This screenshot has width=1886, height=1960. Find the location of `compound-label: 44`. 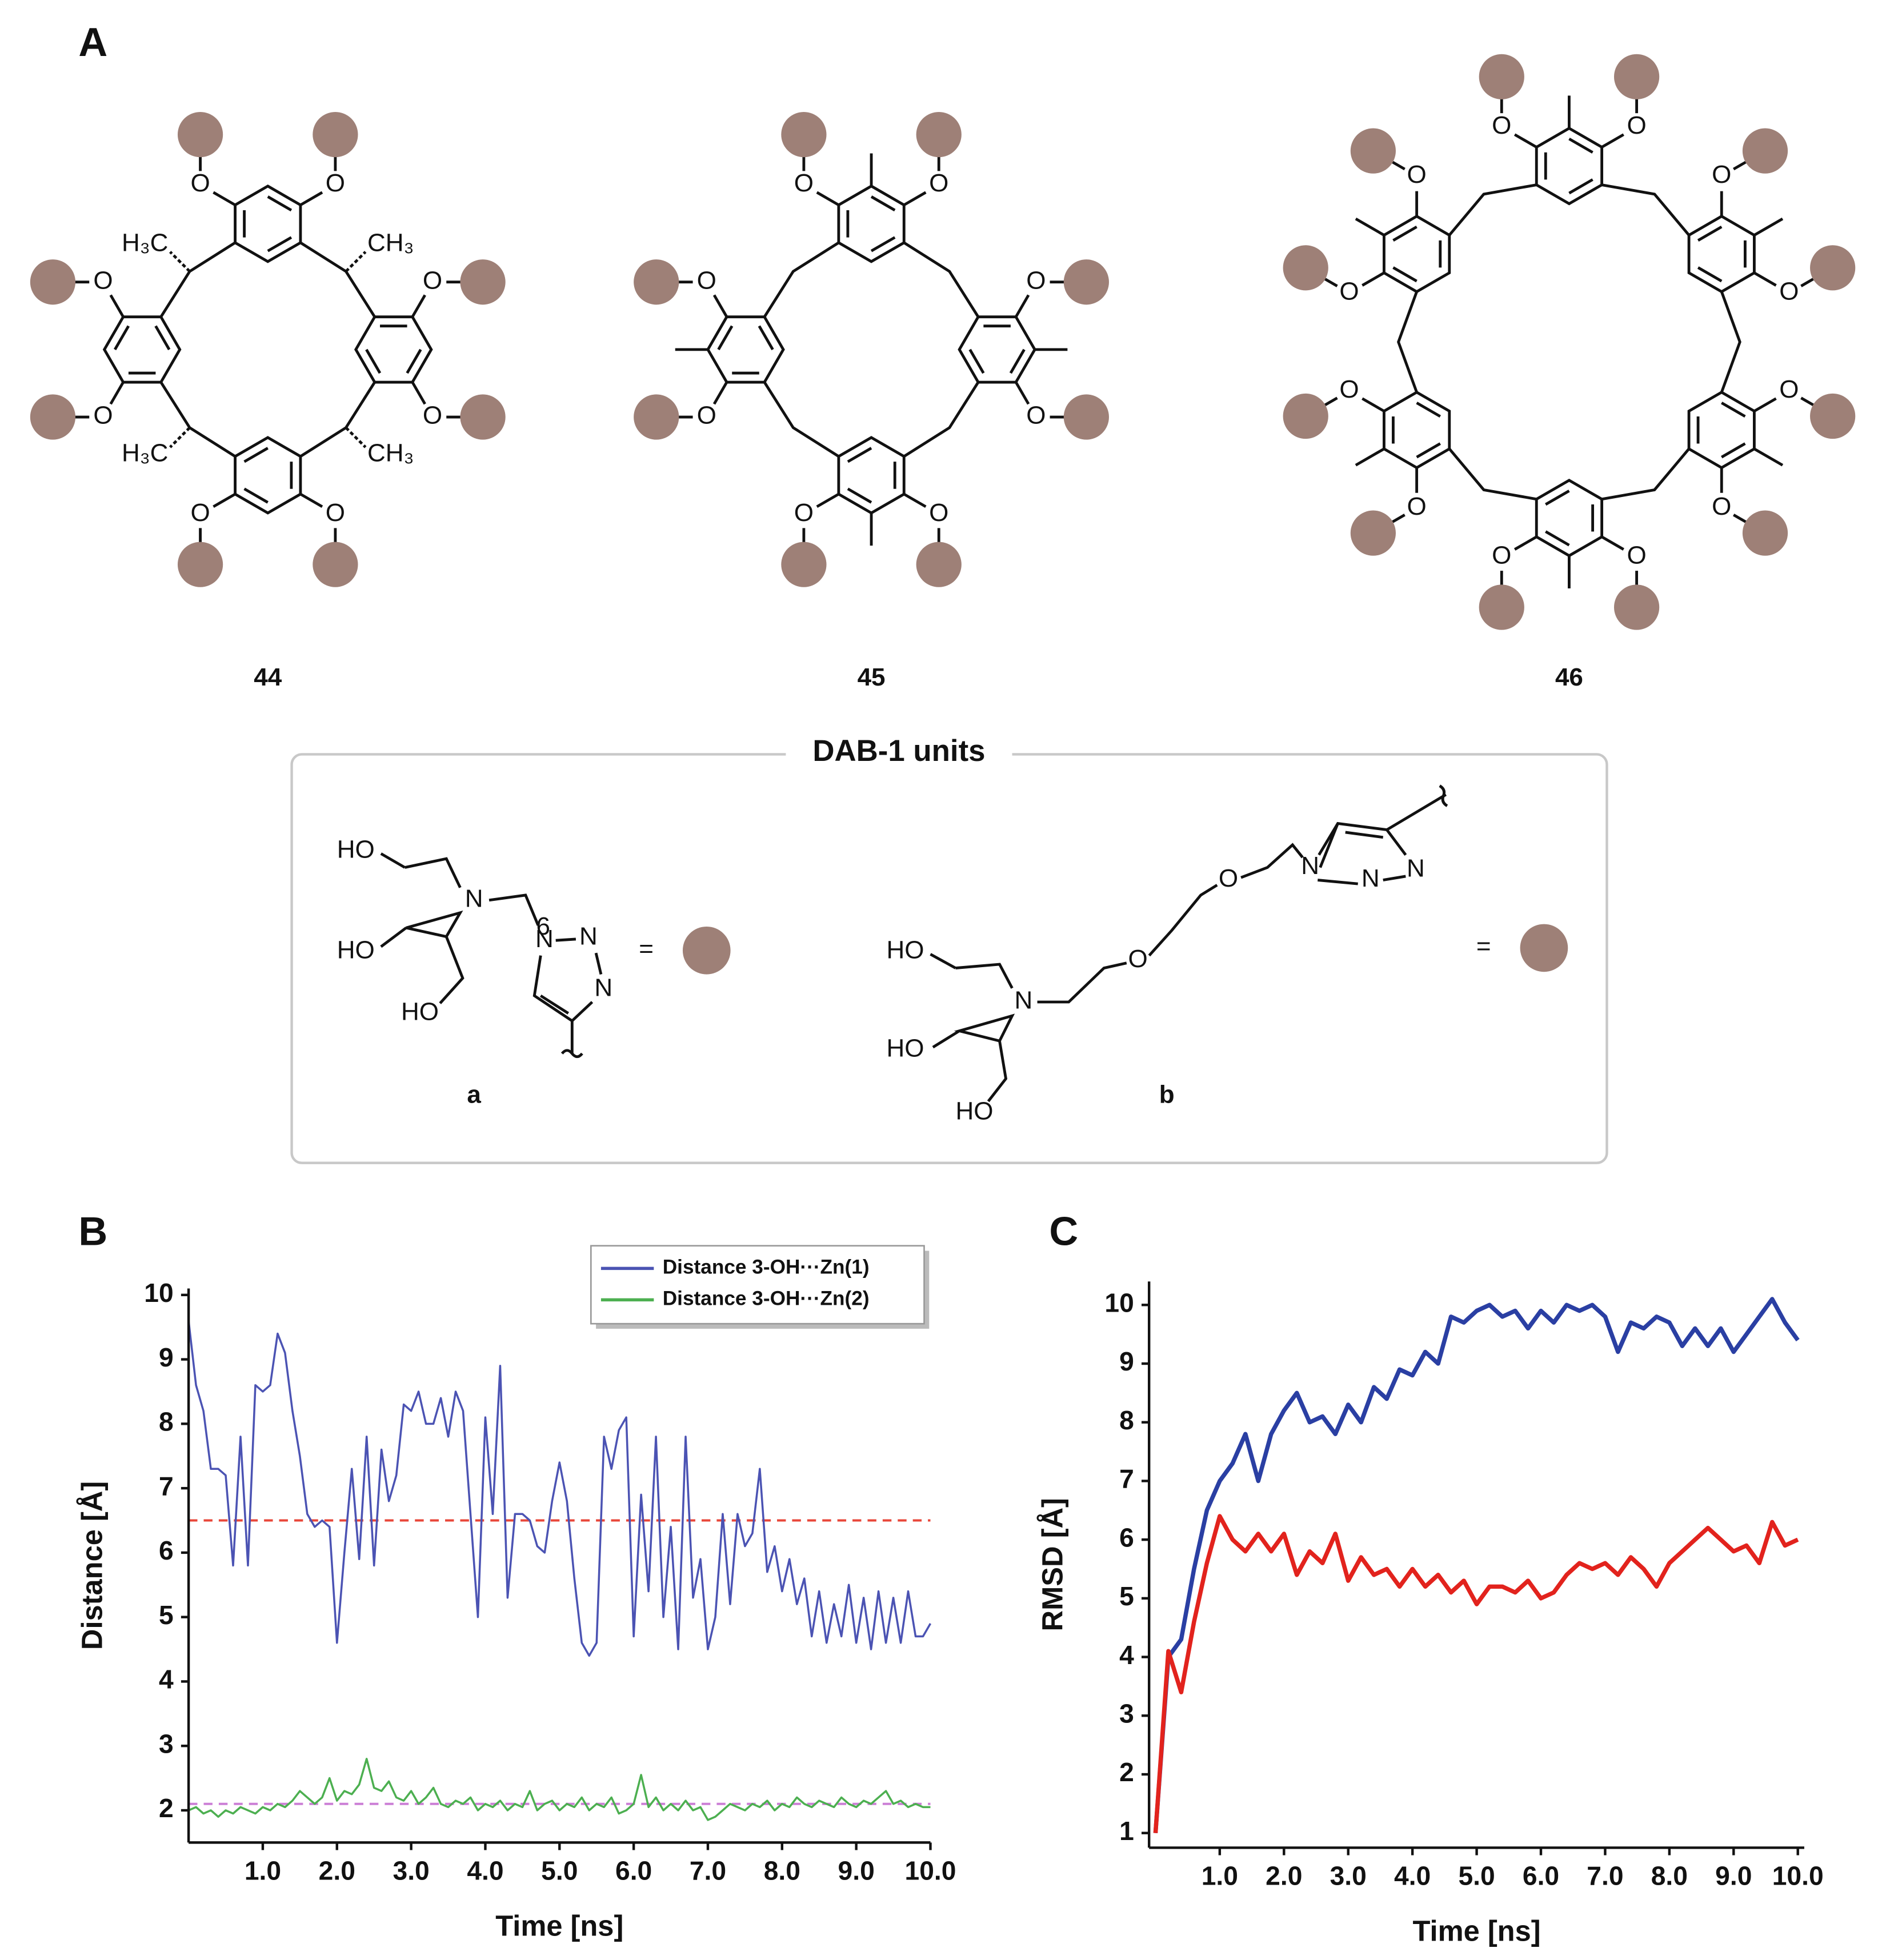

compound-label: 44 is located at coordinates (268, 677).